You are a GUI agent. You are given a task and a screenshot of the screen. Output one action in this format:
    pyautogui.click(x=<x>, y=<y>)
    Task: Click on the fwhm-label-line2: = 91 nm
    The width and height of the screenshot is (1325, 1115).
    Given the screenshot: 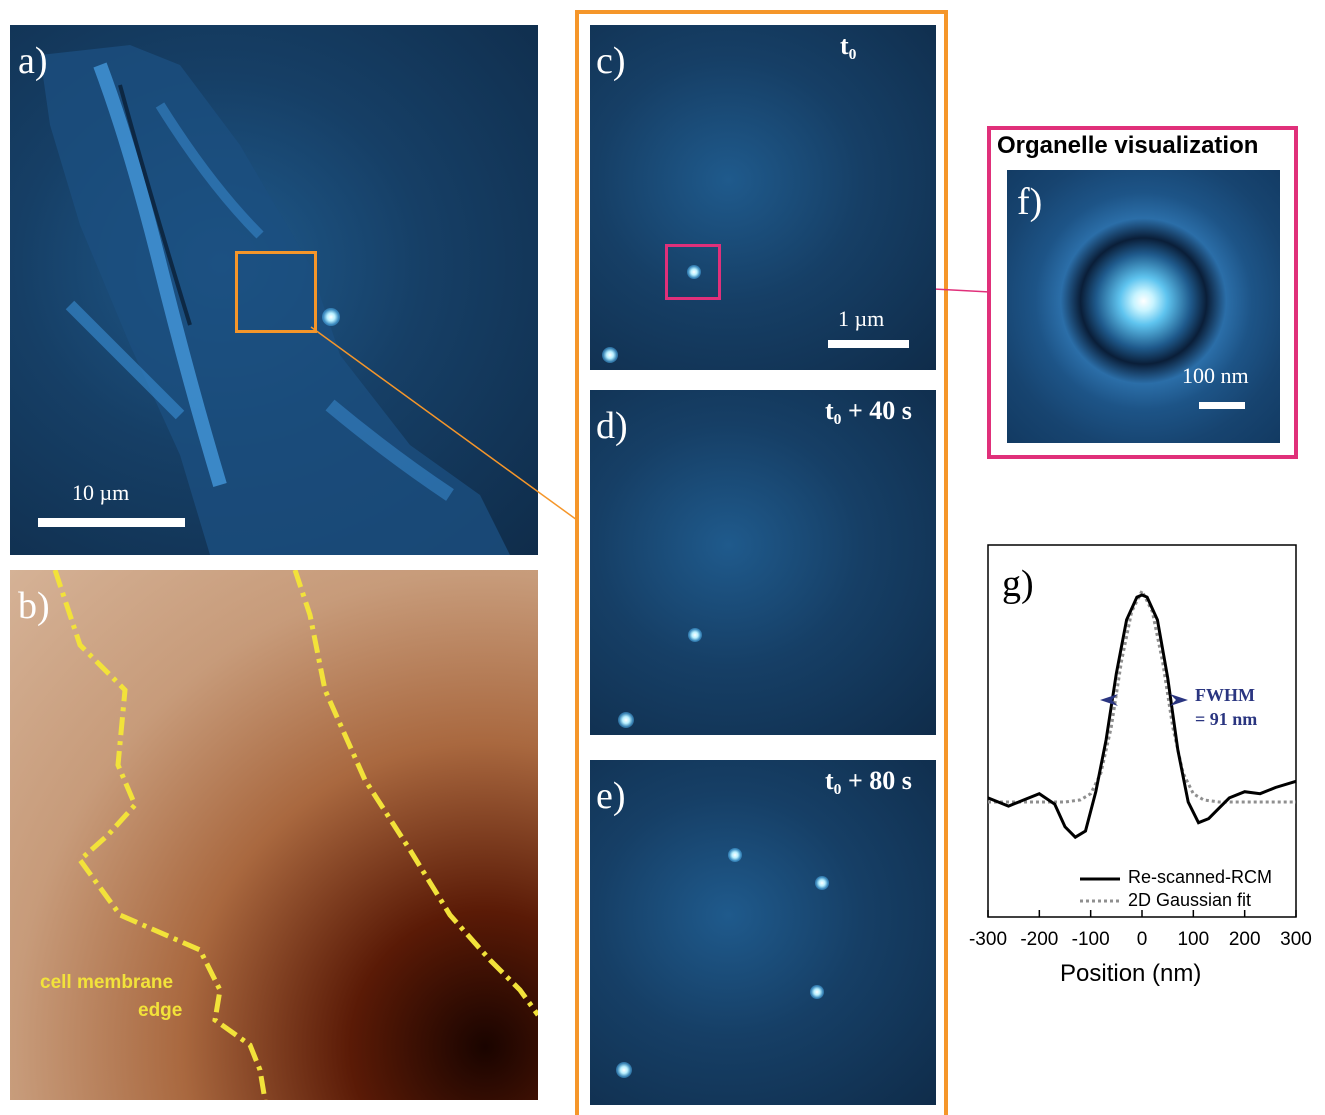 What is the action you would take?
    pyautogui.click(x=1226, y=719)
    